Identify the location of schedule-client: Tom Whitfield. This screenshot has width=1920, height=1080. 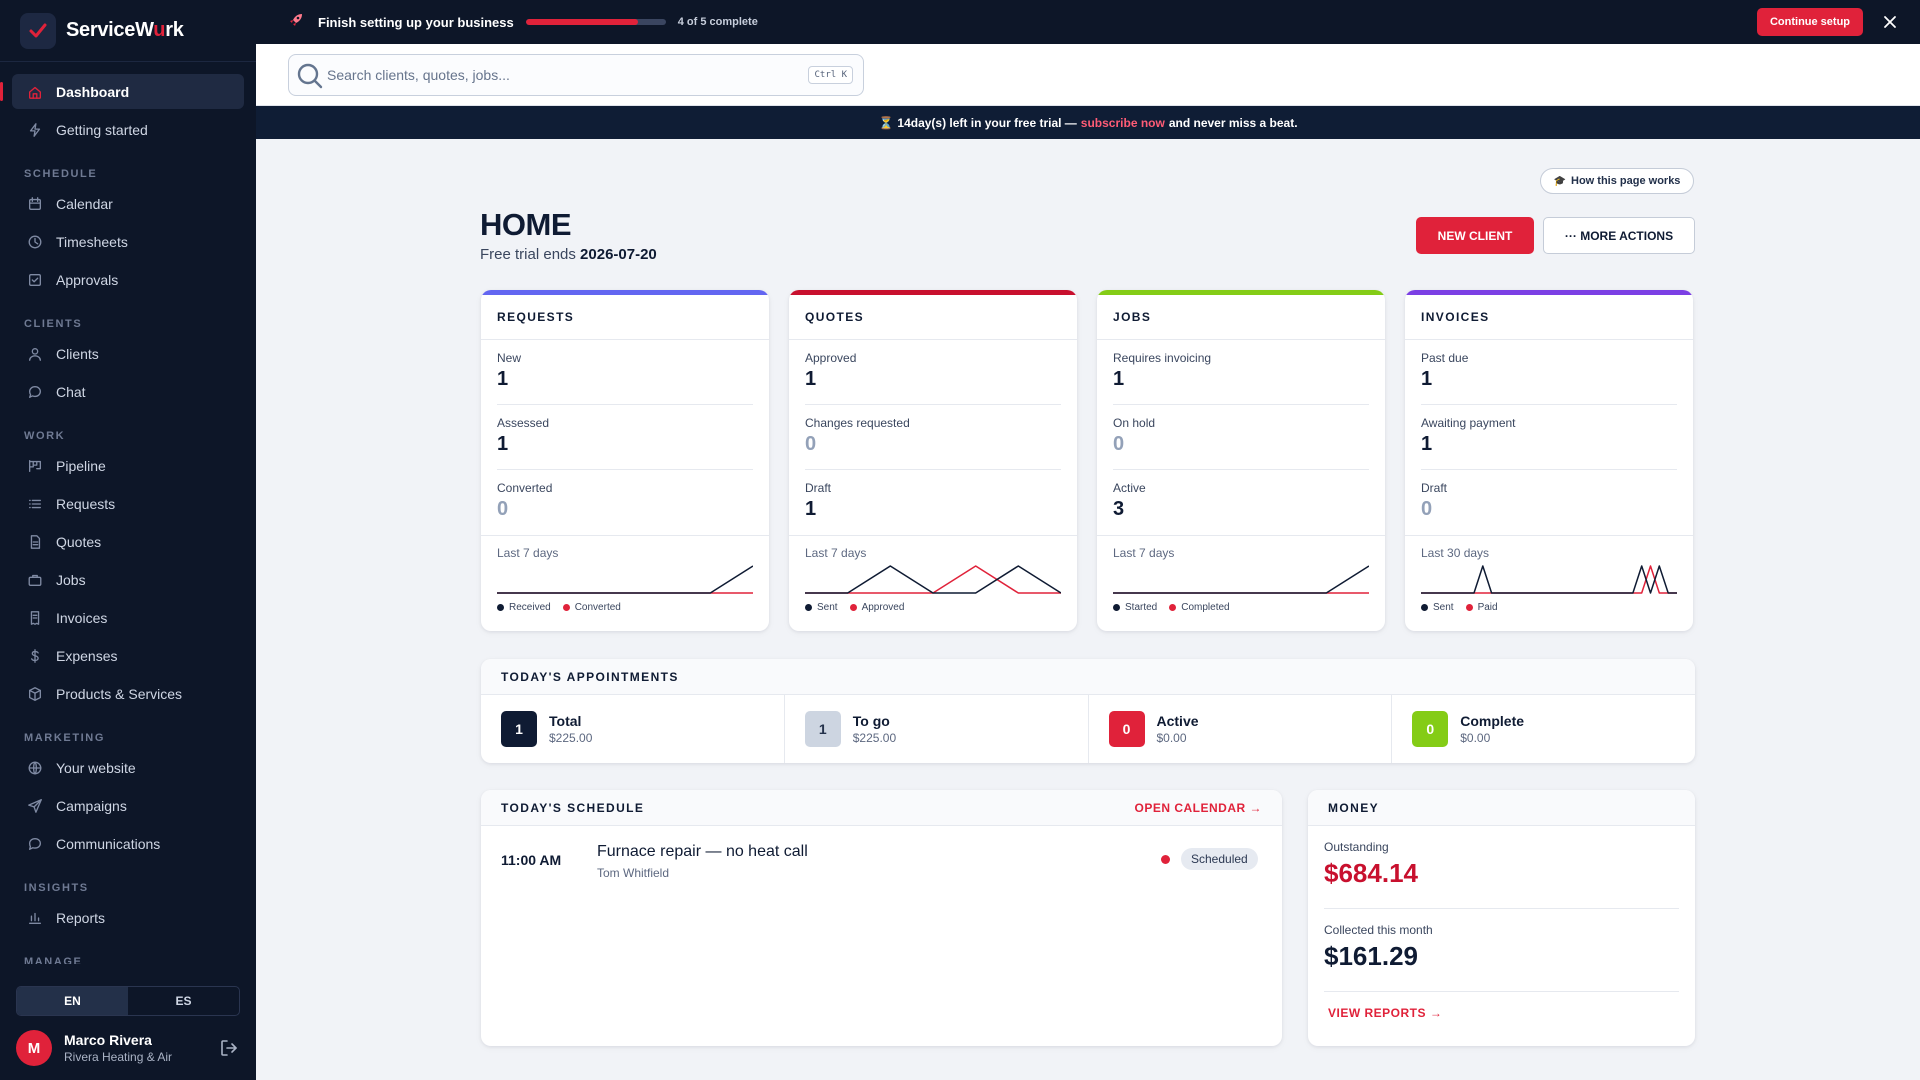
(633, 873).